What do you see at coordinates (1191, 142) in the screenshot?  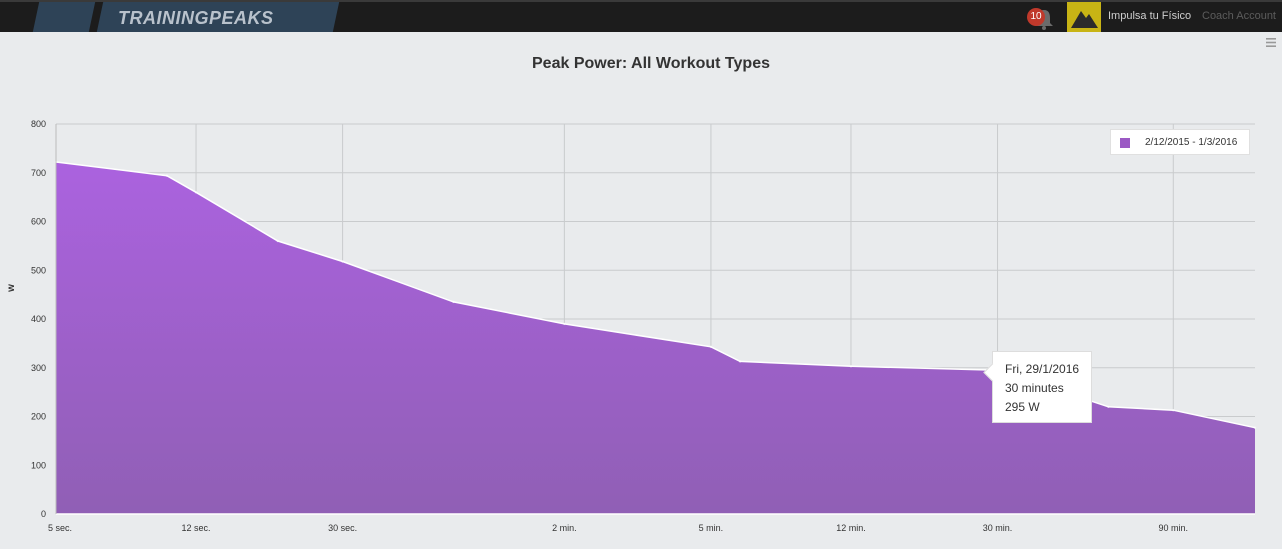 I see `legend-series-label: 2/12/2015 - 1/3/2016` at bounding box center [1191, 142].